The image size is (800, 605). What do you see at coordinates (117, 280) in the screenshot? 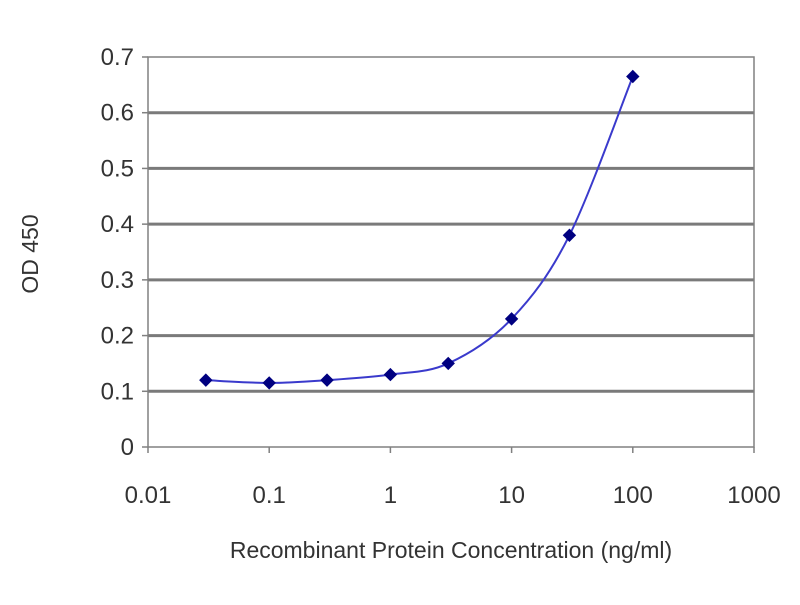
I see `y-tick-label-3: 0.3` at bounding box center [117, 280].